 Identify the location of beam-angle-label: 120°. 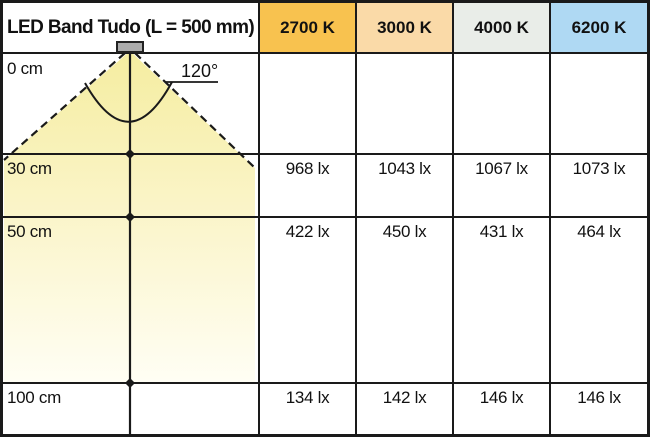
(199, 71).